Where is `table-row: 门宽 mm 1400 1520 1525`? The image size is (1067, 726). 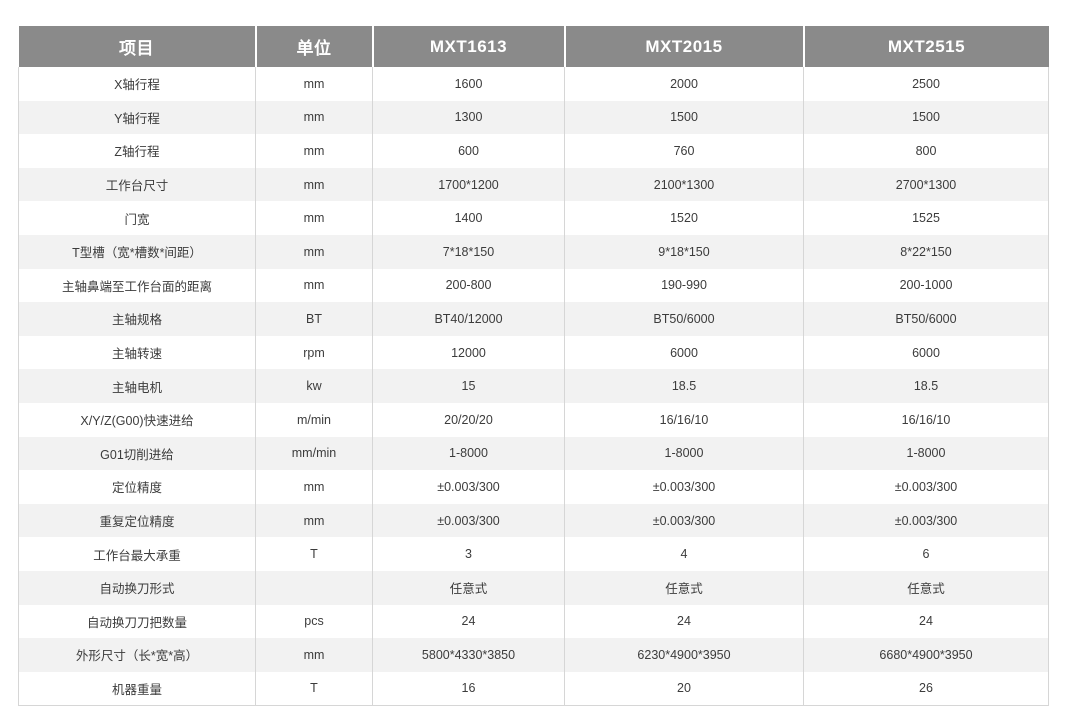
table-row: 门宽 mm 1400 1520 1525 is located at coordinates (533, 218).